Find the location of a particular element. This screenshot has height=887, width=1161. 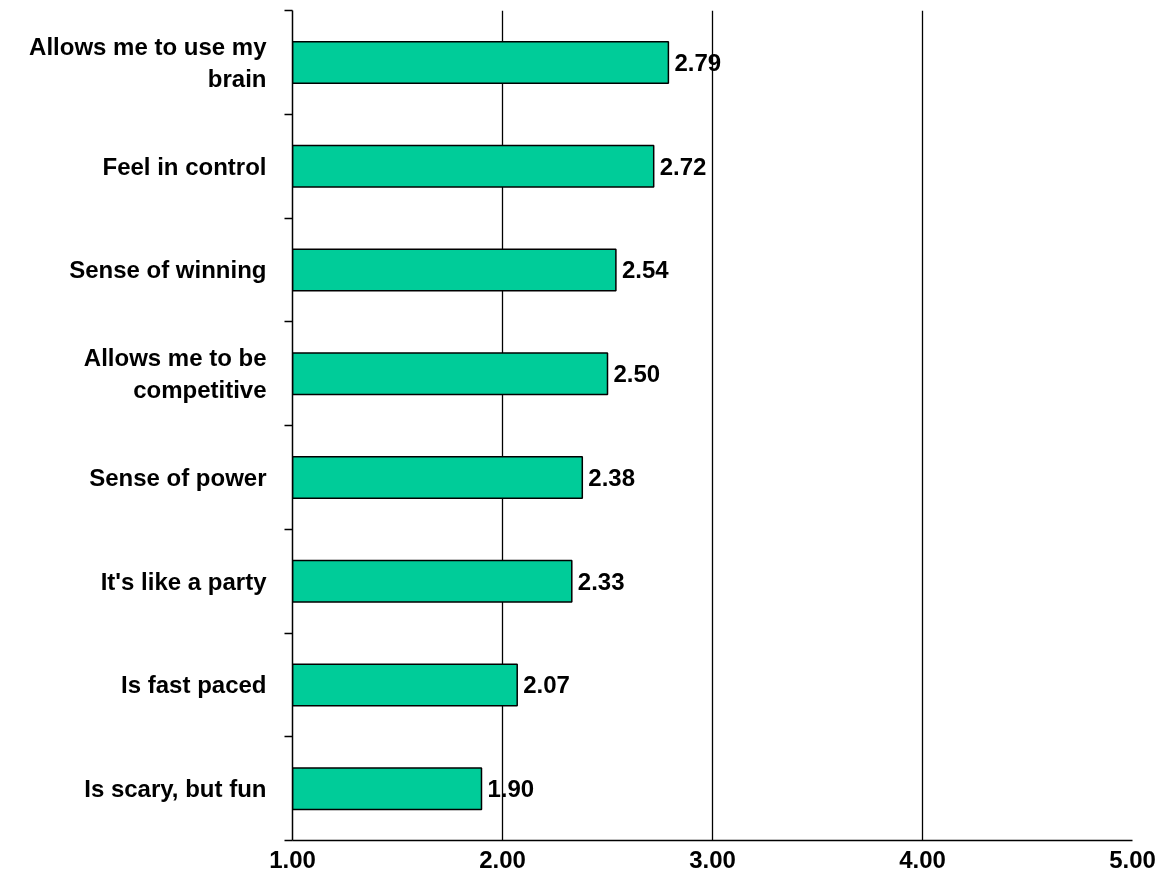

y-tick-label: Sense of winning is located at coordinates (168, 270).